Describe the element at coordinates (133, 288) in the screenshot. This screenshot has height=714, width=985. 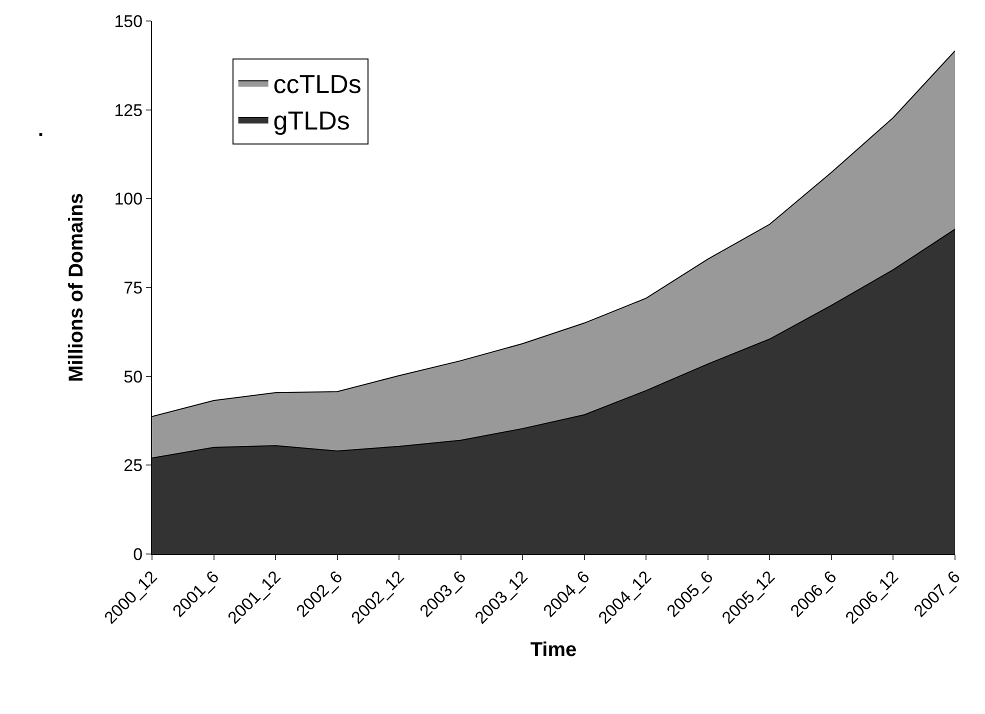
I see `y-tick-label: 75` at that location.